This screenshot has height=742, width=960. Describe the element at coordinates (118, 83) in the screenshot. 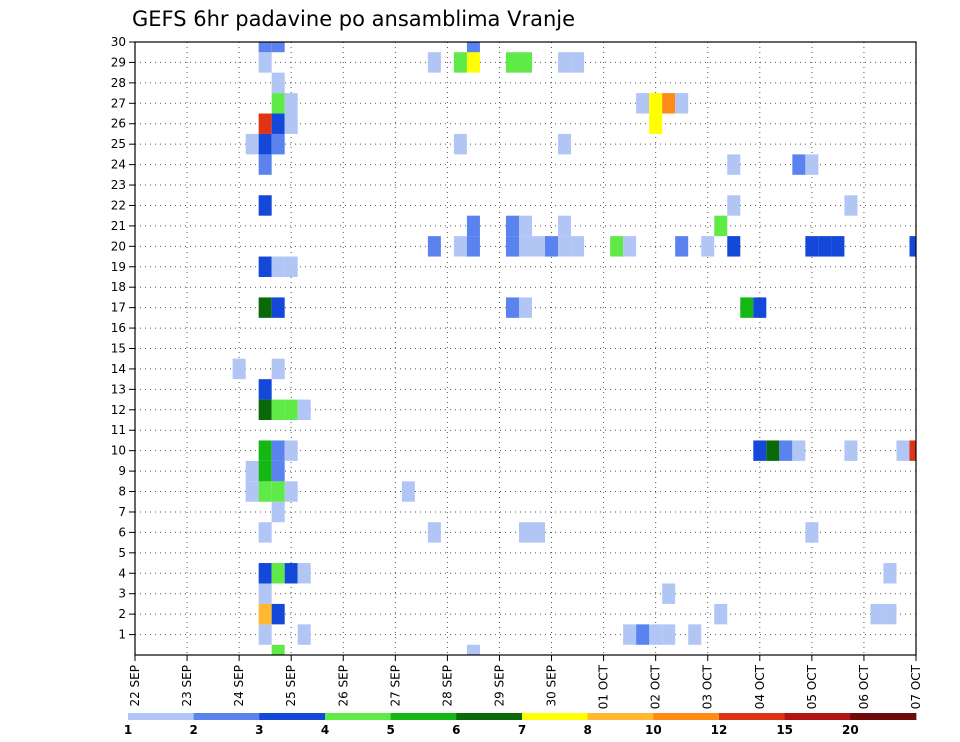

I see `y-tick-label: 28` at that location.